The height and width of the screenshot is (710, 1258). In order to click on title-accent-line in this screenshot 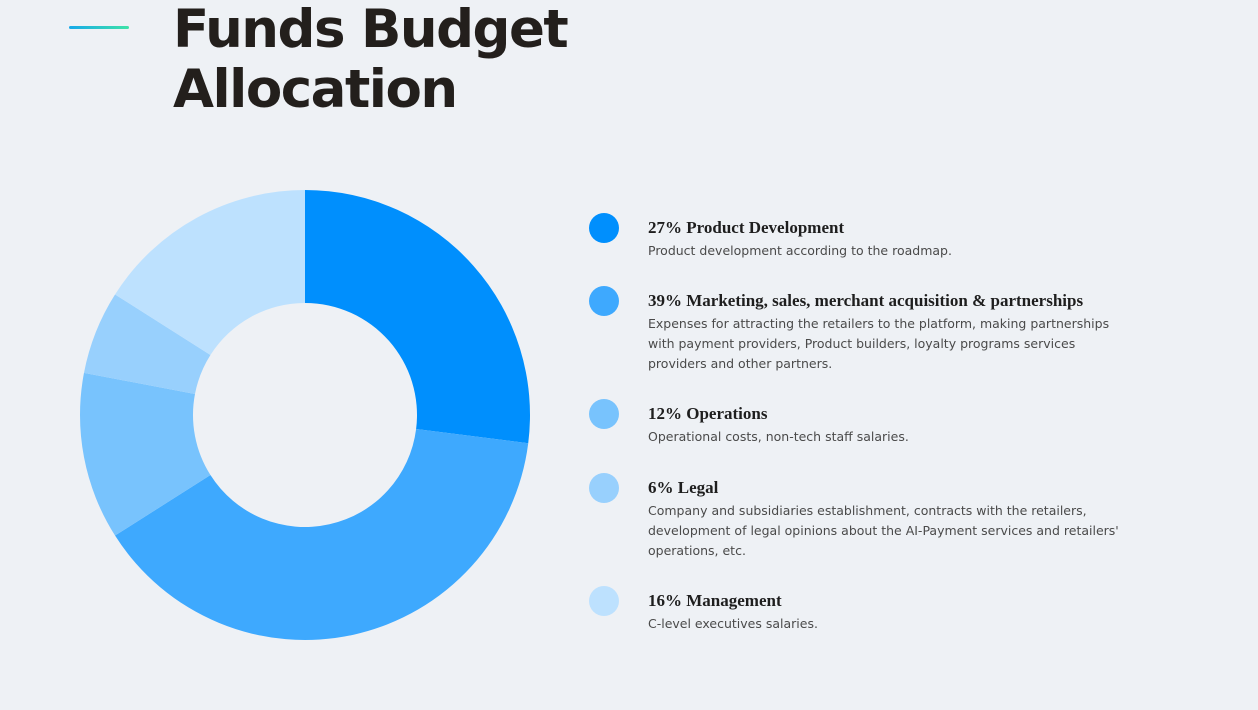, I will do `click(99, 27)`.